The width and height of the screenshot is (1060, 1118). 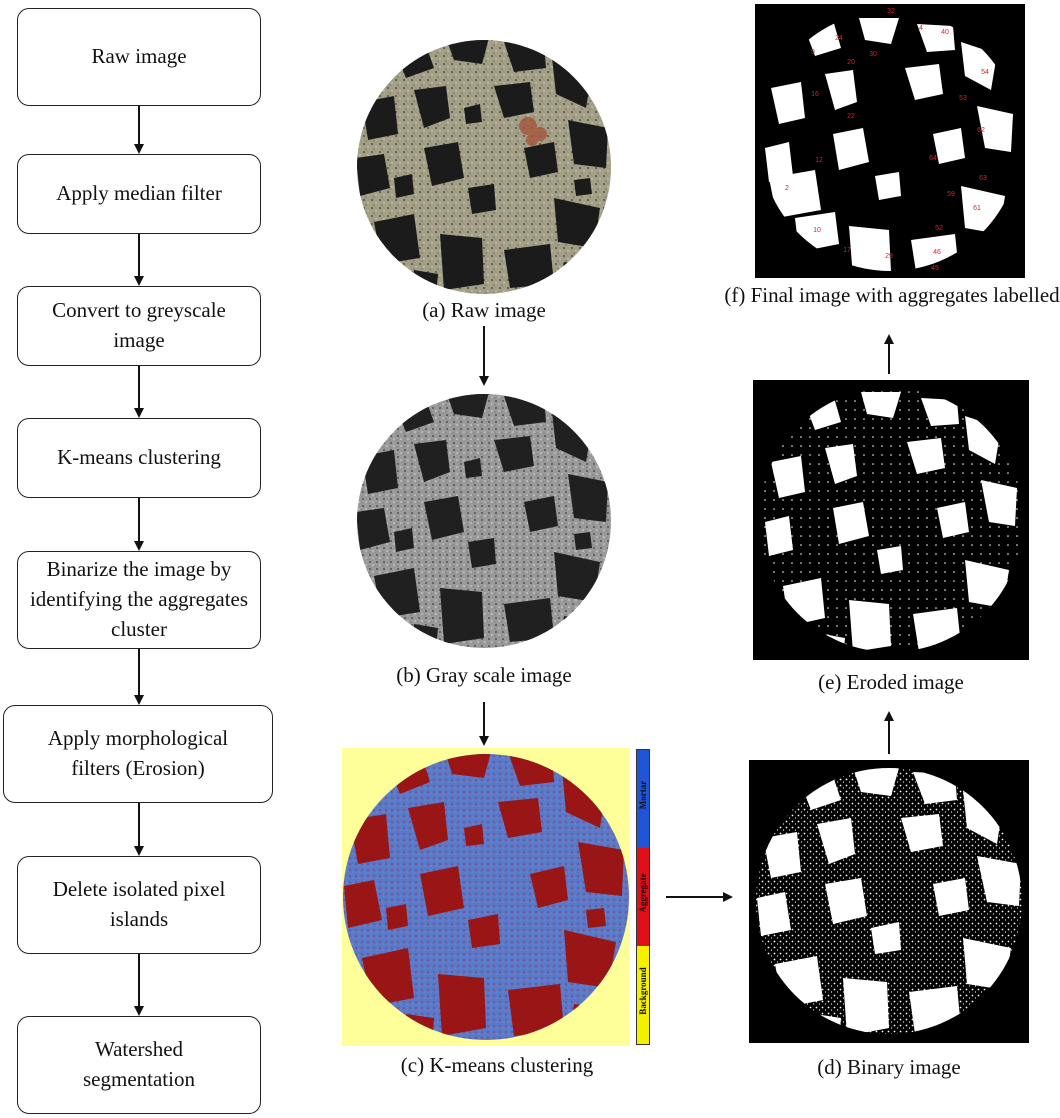 I want to click on label: 54, so click(x=985, y=72).